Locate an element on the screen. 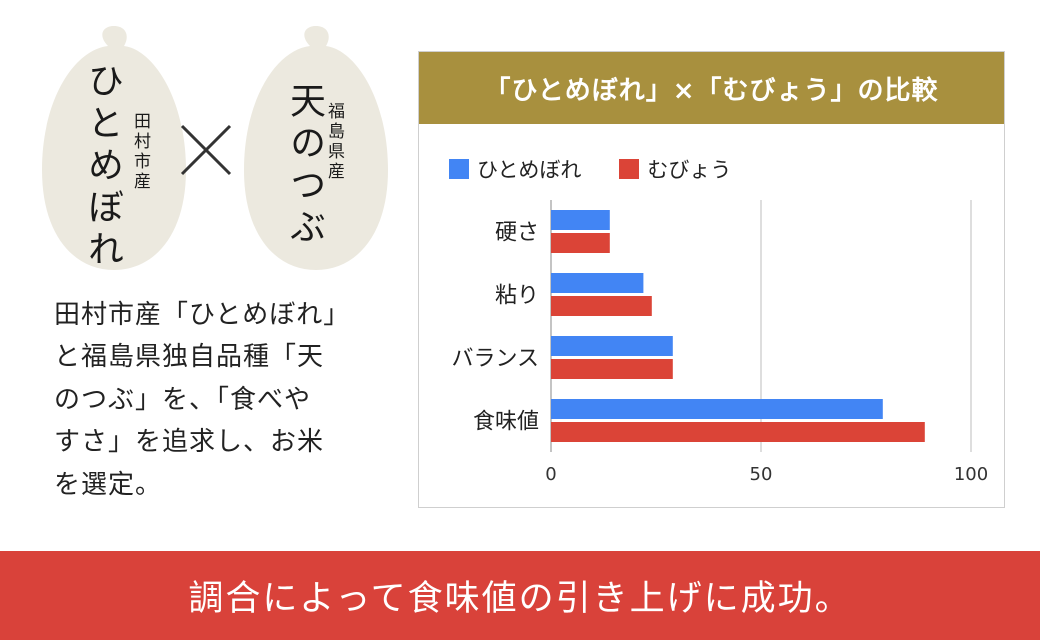 The width and height of the screenshot is (1040, 640). description-line: のつぶ」を、「食べや is located at coordinates (183, 399).